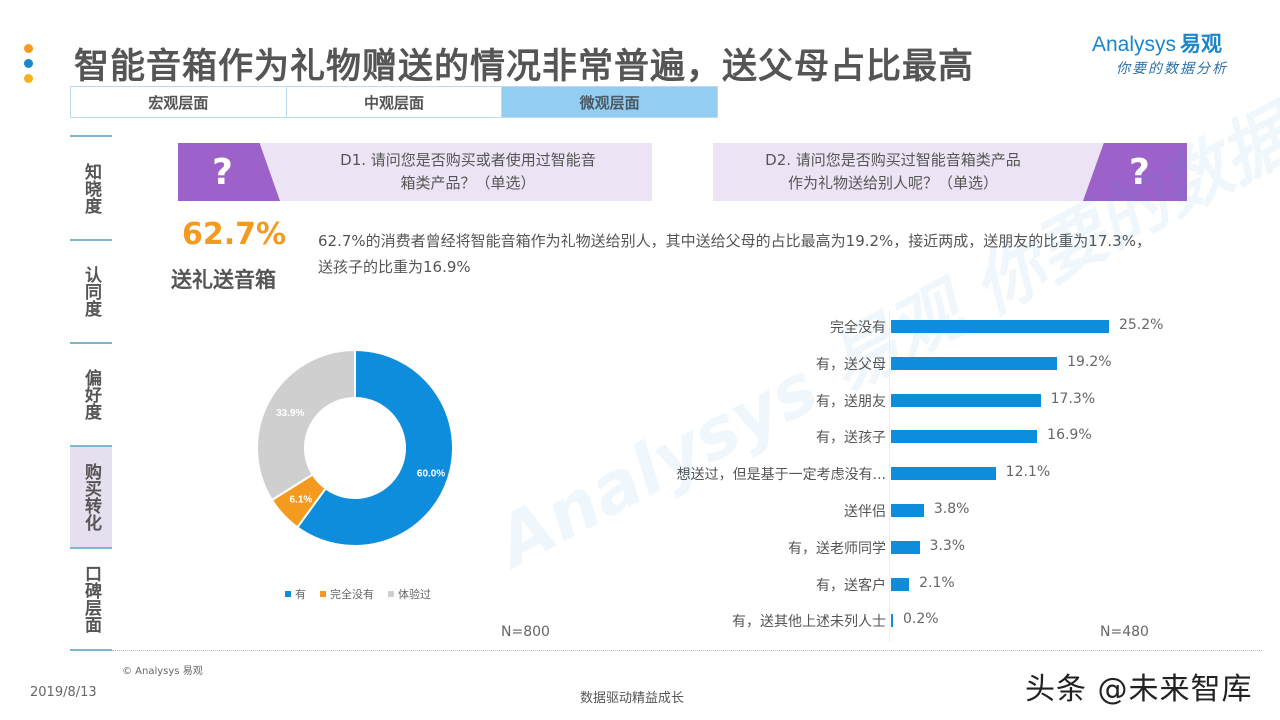 The width and height of the screenshot is (1280, 720). I want to click on analysys-logo: Analysys 易观 你要的数据分析, so click(1177, 53).